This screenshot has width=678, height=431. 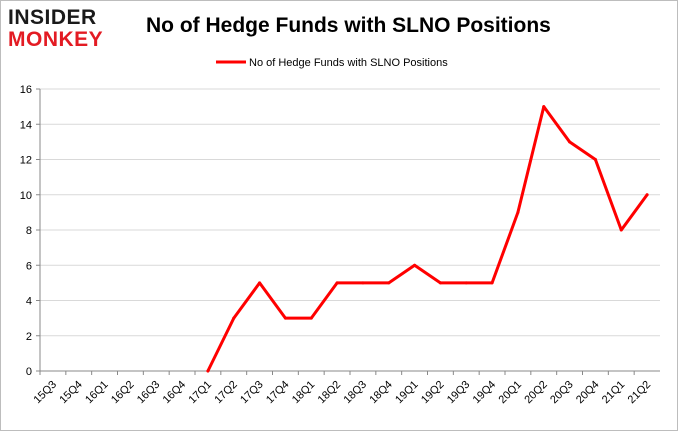 What do you see at coordinates (29, 337) in the screenshot?
I see `y-tick-label: 2` at bounding box center [29, 337].